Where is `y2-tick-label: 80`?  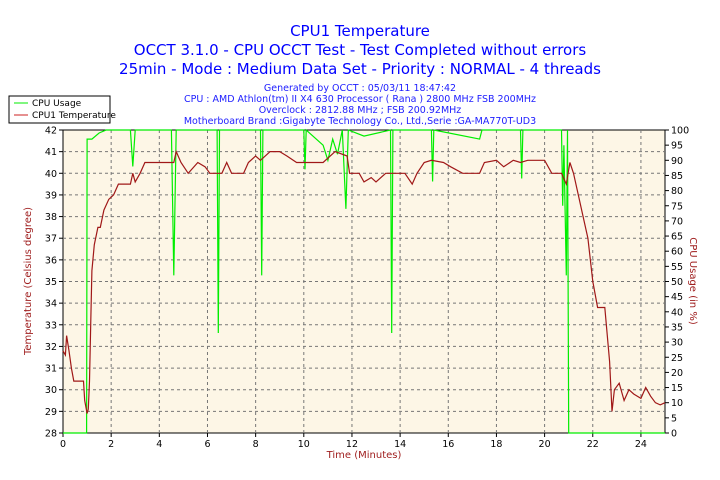
y2-tick-label: 80 is located at coordinates (677, 191).